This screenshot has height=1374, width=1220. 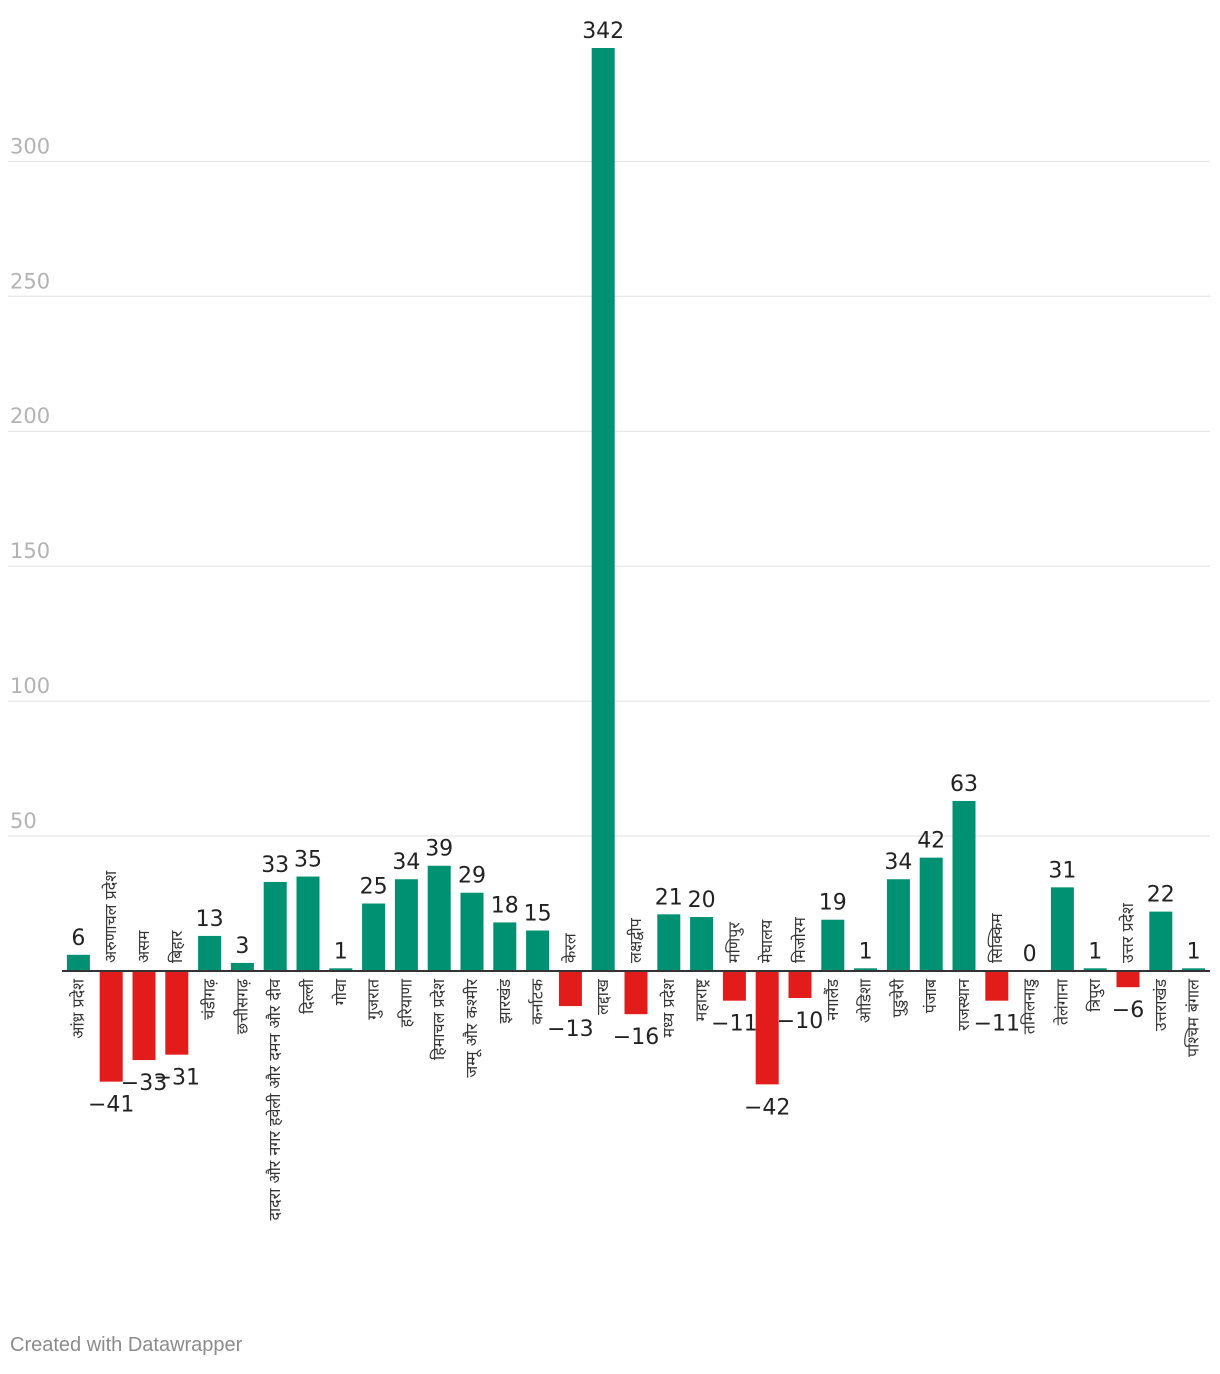 What do you see at coordinates (832, 1000) in the screenshot?
I see `category-label: नगालैंड` at bounding box center [832, 1000].